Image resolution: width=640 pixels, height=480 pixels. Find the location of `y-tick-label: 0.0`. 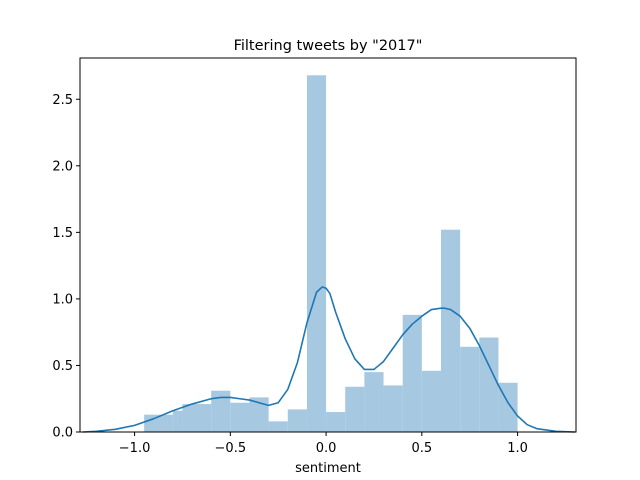

y-tick-label: 0.0 is located at coordinates (62, 433).